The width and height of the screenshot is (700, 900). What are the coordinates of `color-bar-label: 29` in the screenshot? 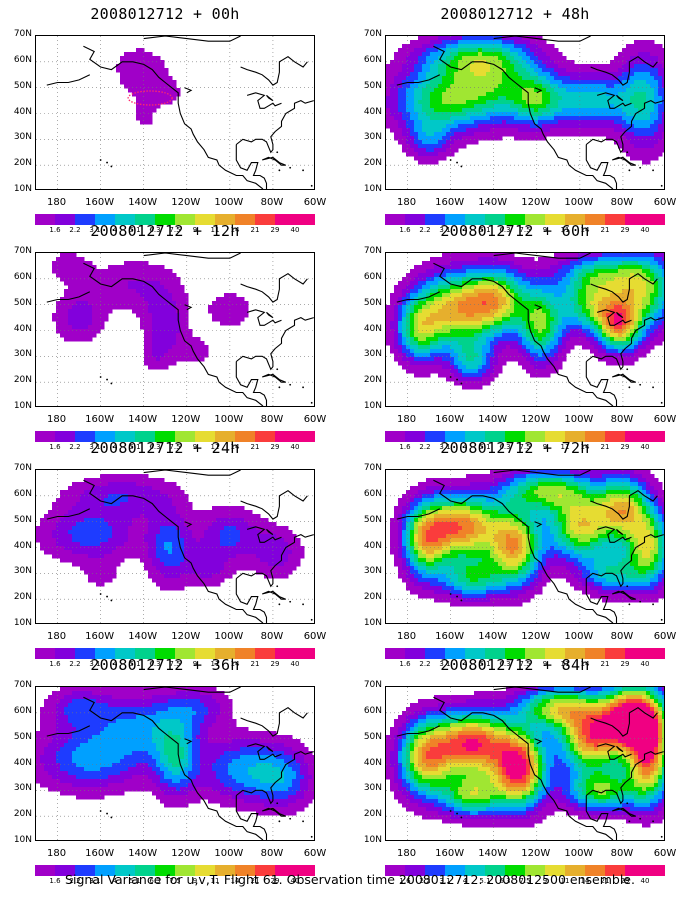 It's located at (275, 664).